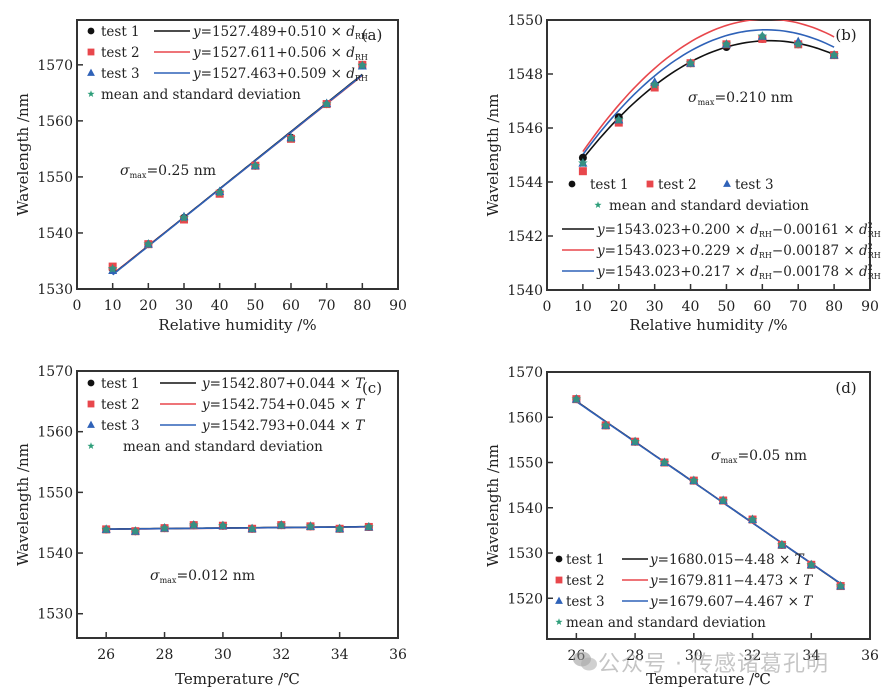  Describe the element at coordinates (585, 661) in the screenshot. I see `wechat-icon` at that location.